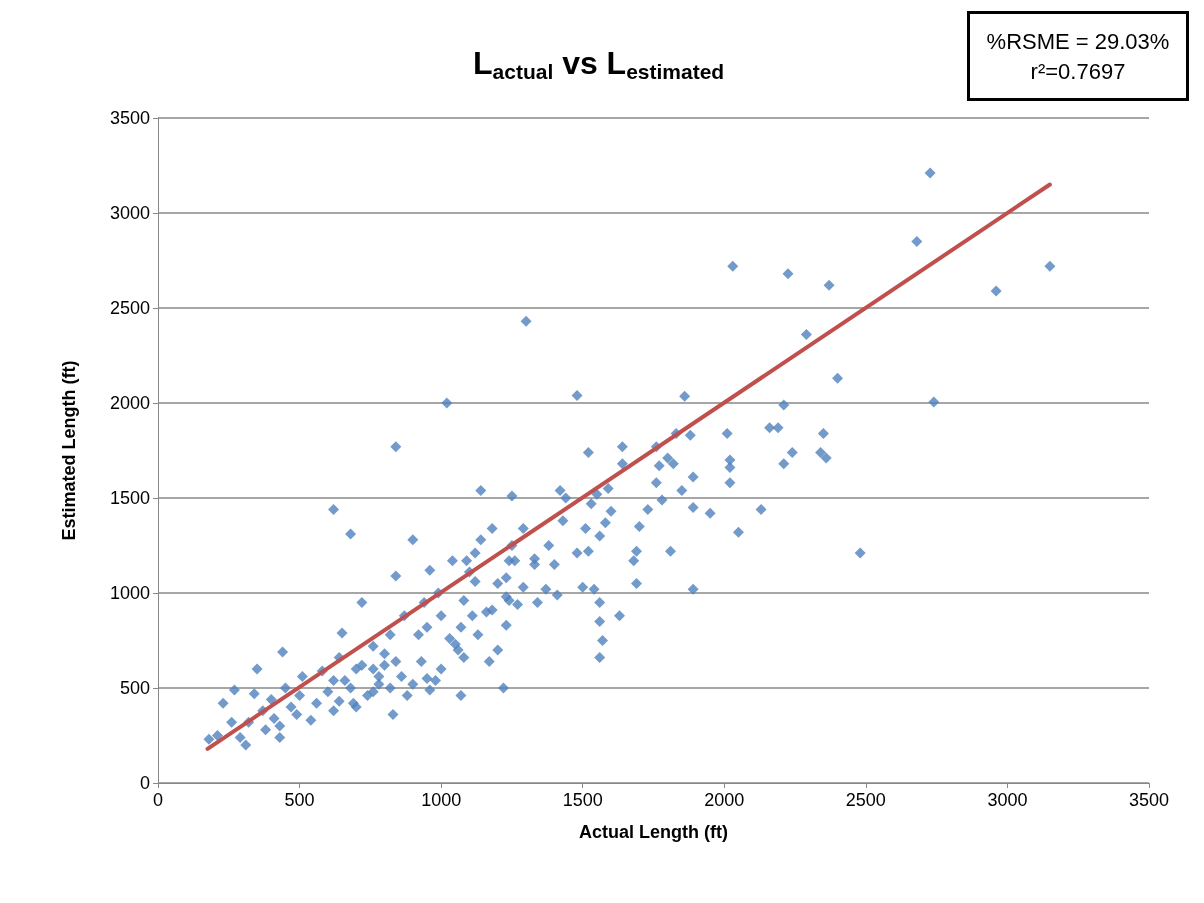 The height and width of the screenshot is (903, 1204). I want to click on x-tick-label: 1000, so click(441, 800).